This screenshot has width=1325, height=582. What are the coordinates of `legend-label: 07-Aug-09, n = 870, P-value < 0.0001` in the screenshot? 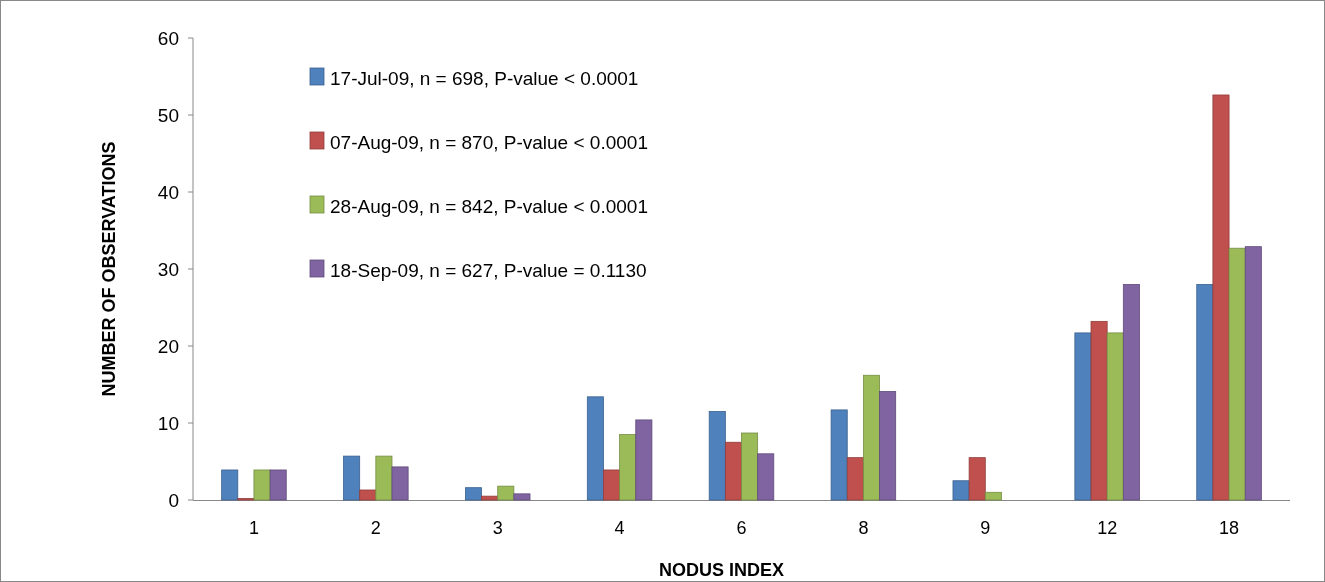 It's located at (489, 142).